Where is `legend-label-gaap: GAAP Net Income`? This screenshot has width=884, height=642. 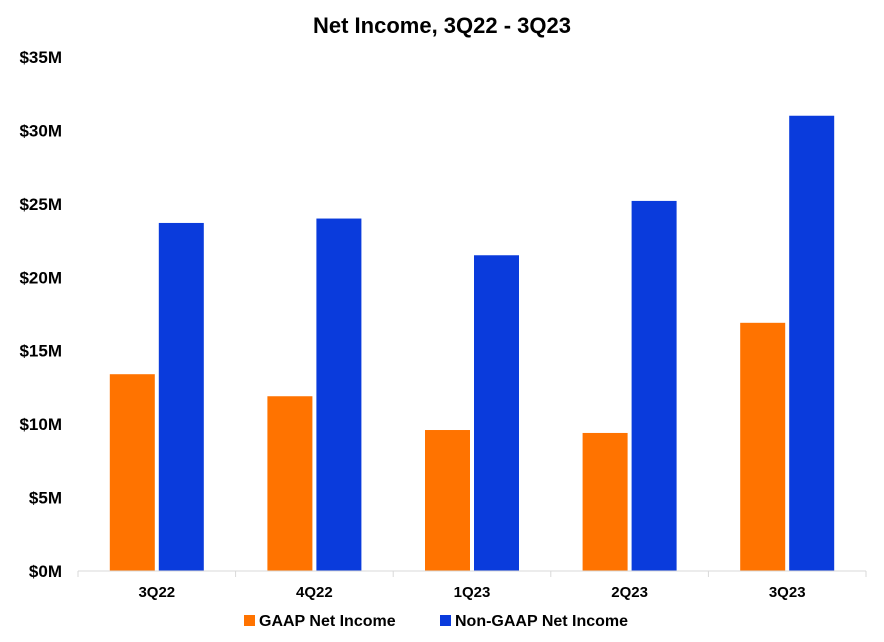
legend-label-gaap: GAAP Net Income is located at coordinates (327, 621).